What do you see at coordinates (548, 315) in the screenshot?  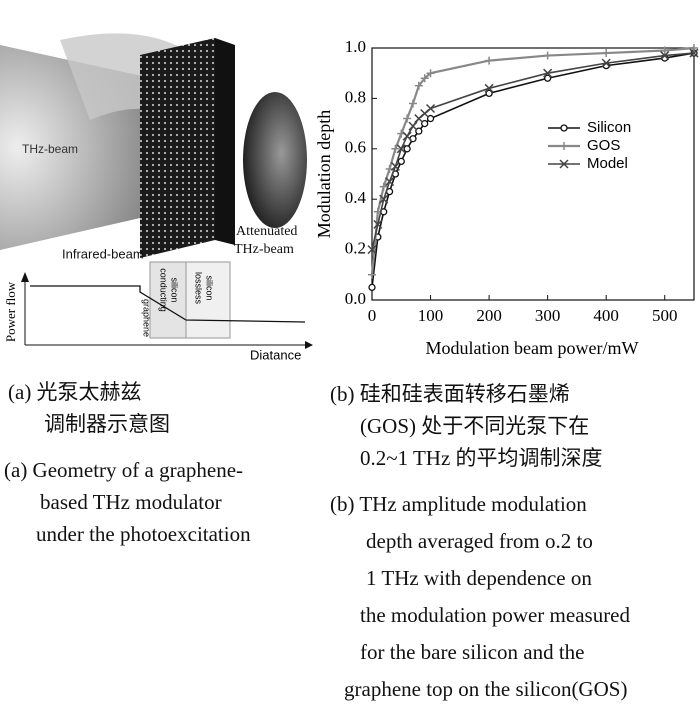 I see `x-tick-label: 300` at bounding box center [548, 315].